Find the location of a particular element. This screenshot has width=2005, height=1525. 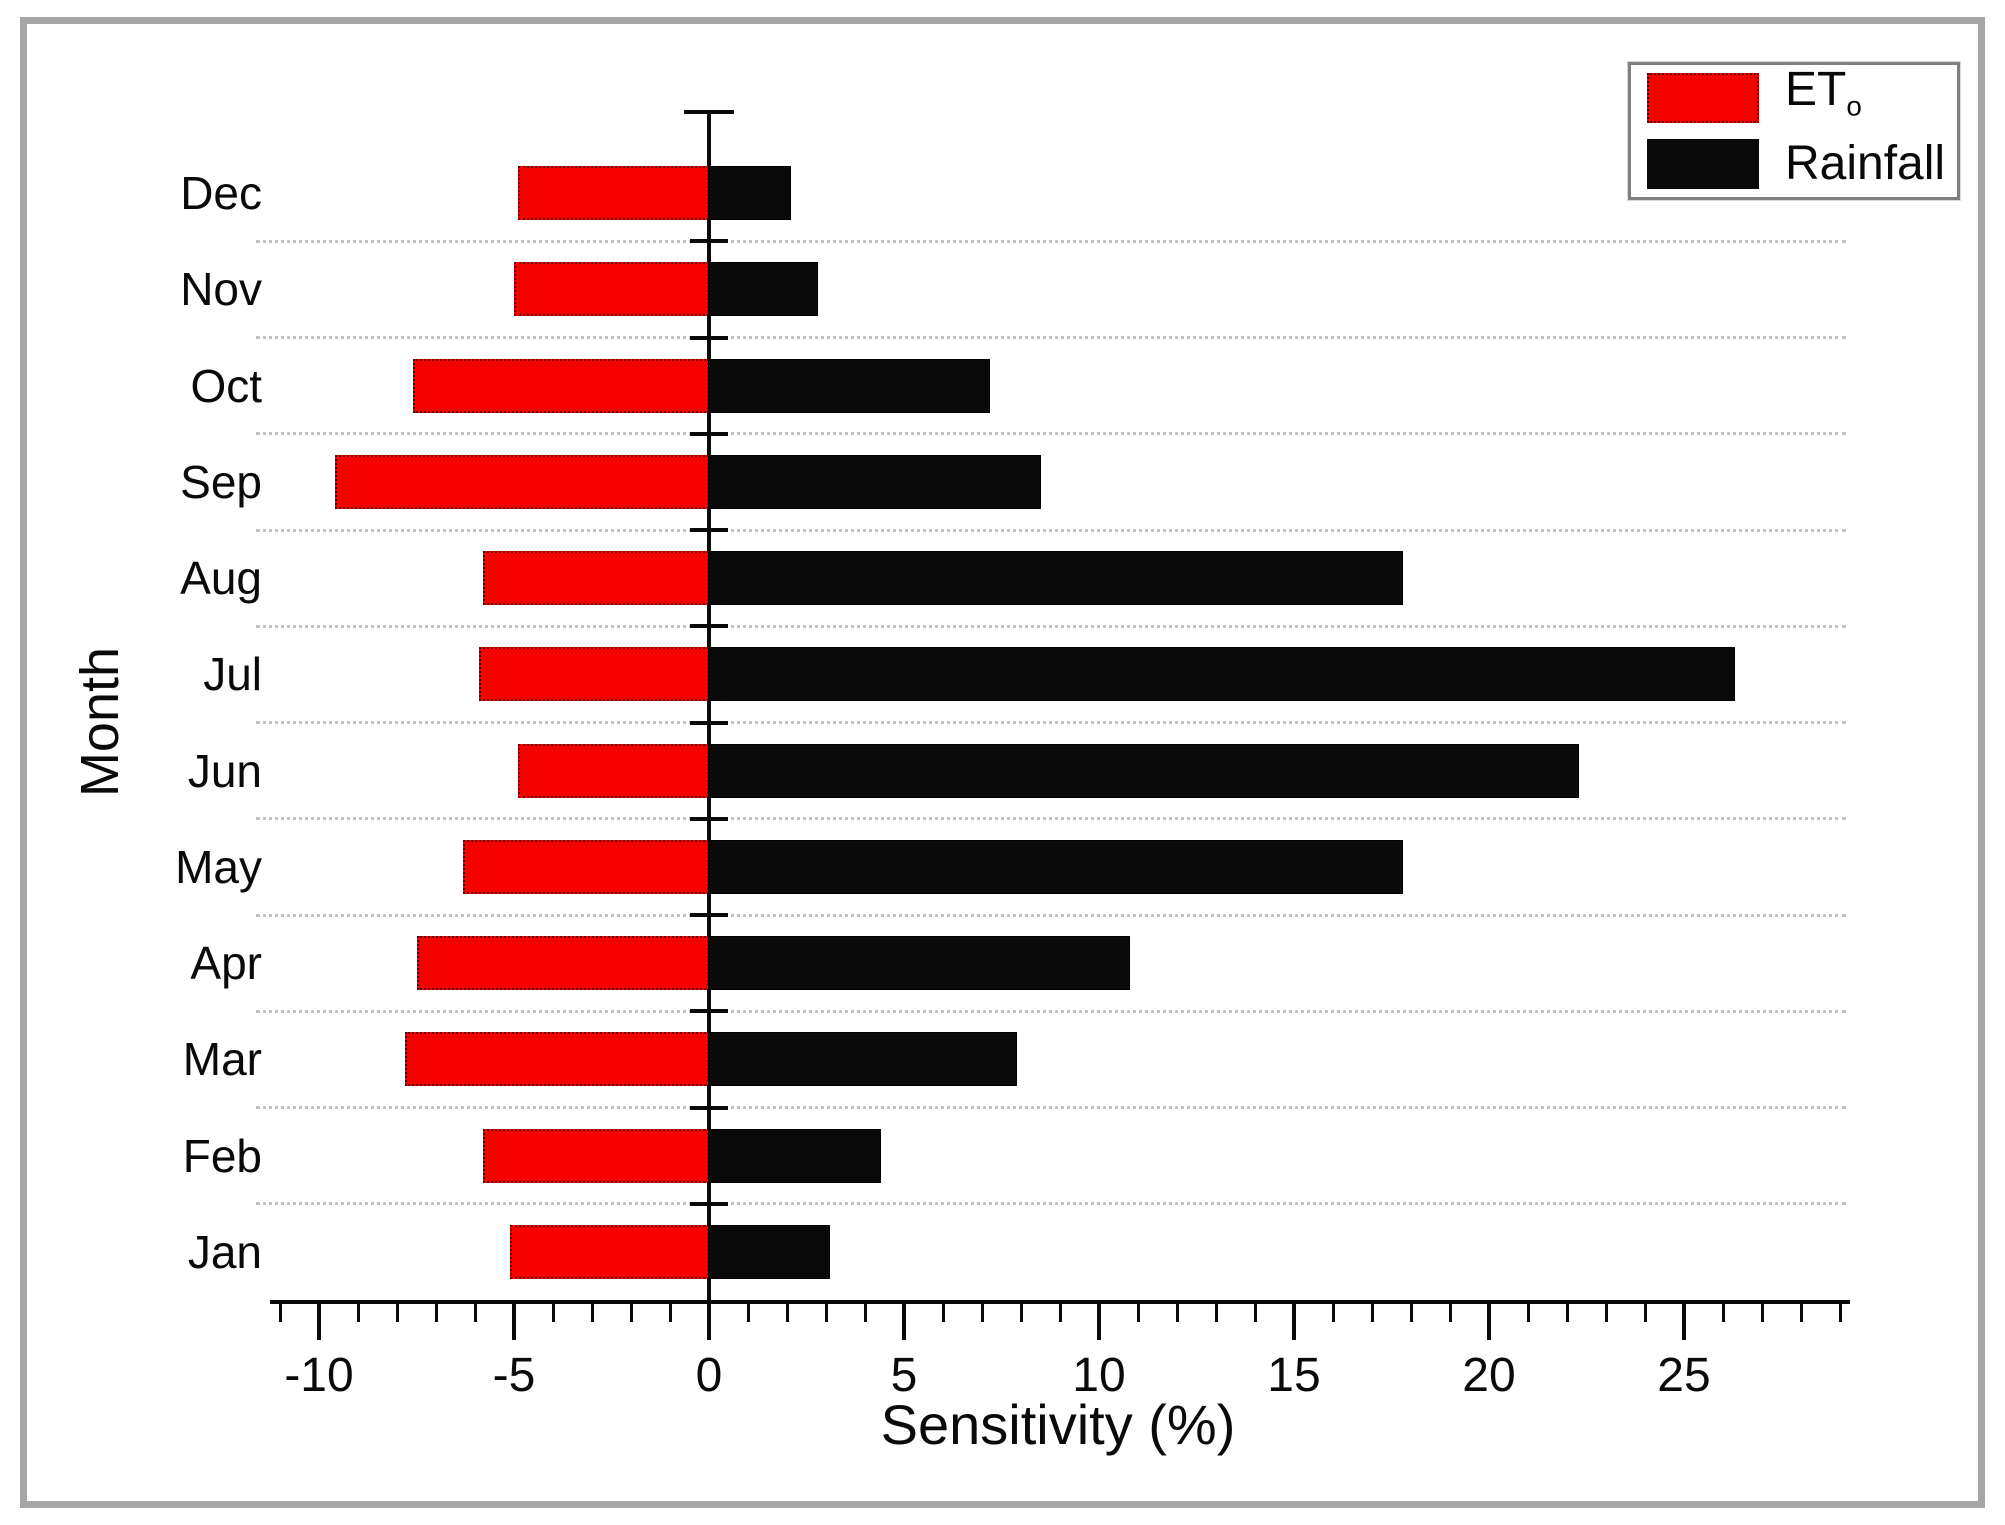

bar-rainfall-dec is located at coordinates (749, 193).